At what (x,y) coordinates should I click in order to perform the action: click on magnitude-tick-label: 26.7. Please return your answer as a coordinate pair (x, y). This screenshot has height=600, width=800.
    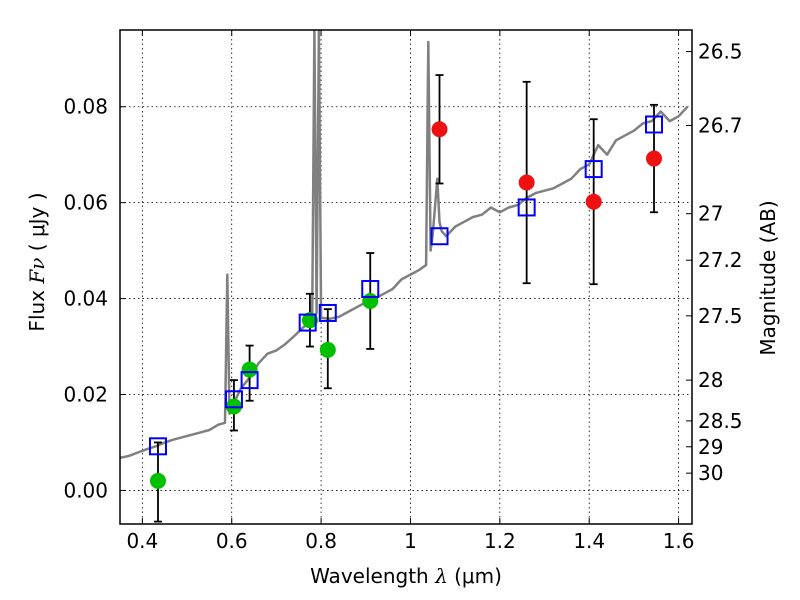
    Looking at the image, I should click on (720, 125).